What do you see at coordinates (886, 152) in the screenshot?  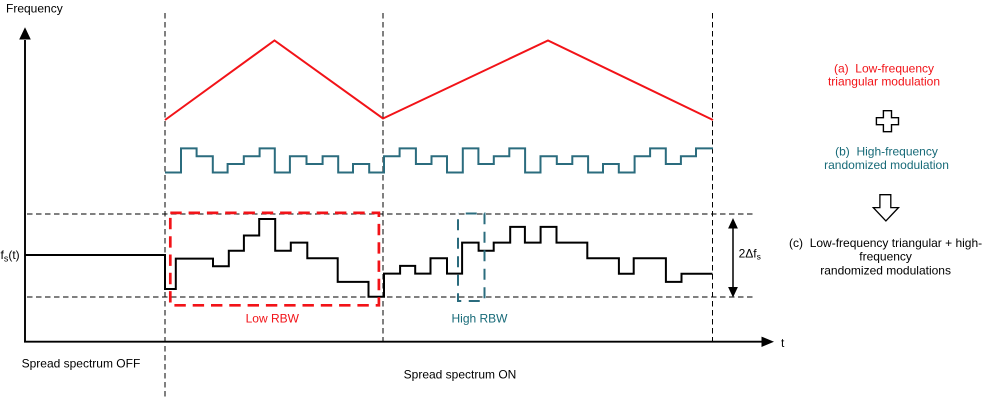 I see `svg-text: (b) High-frequency` at bounding box center [886, 152].